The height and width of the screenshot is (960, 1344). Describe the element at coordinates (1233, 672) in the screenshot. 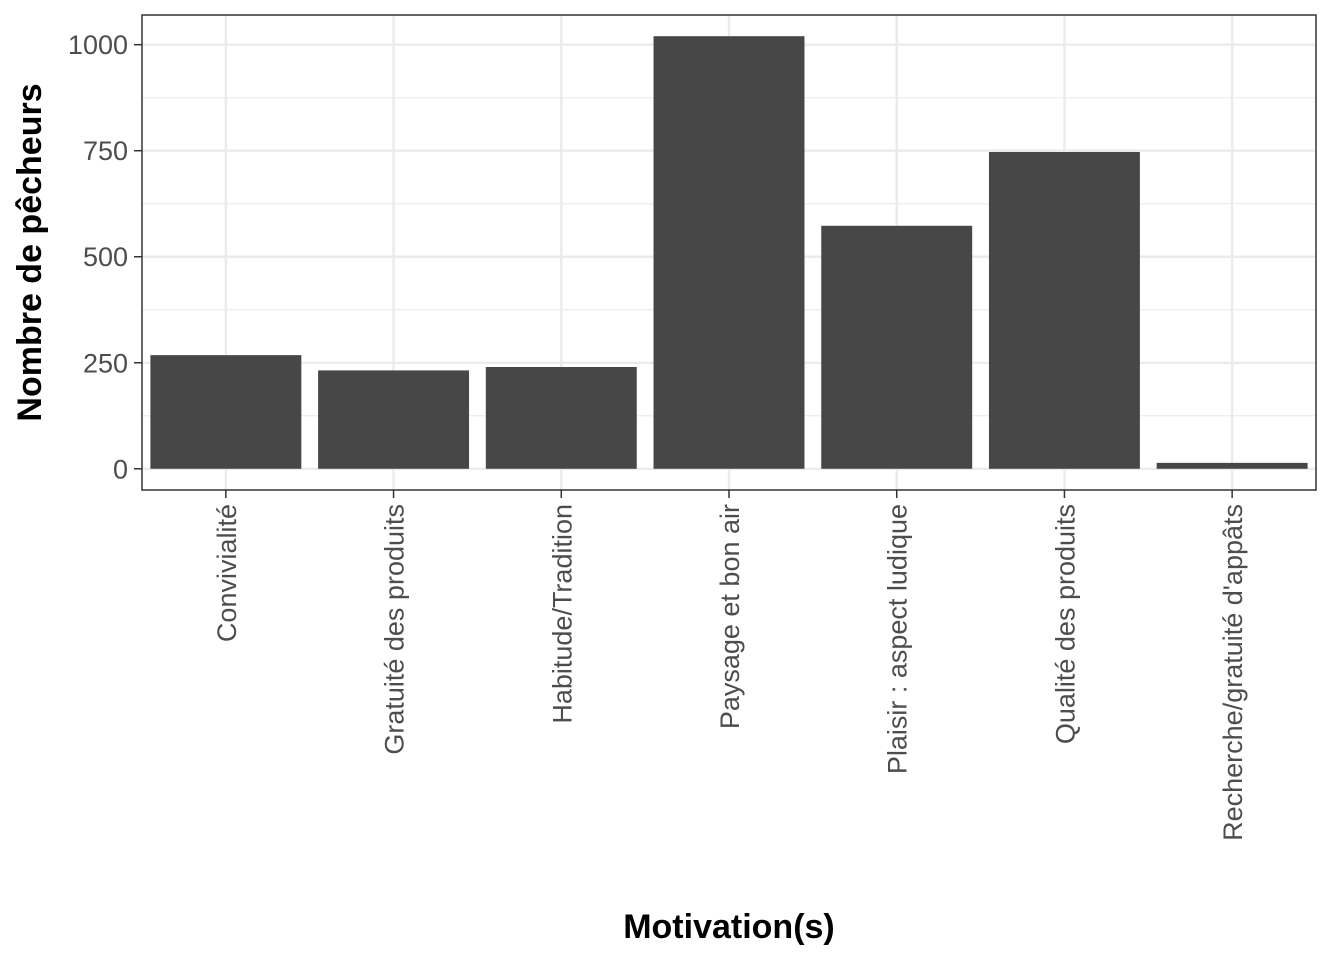

I see `x-tick-label: Recherche/gratuité d'appâts` at that location.